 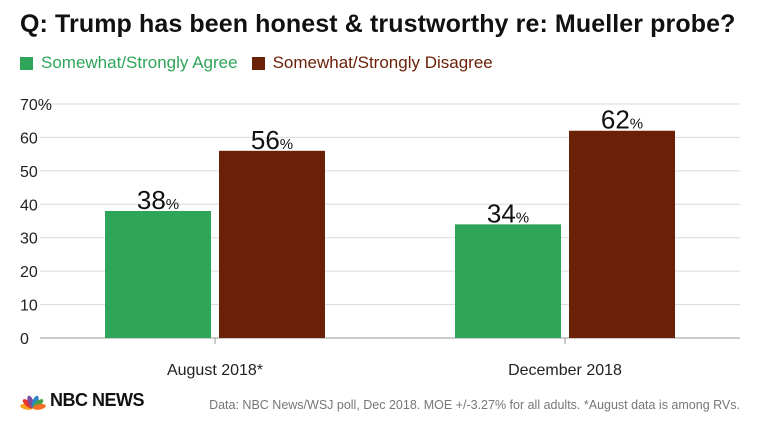 I want to click on data-label: 38%, so click(x=158, y=200).